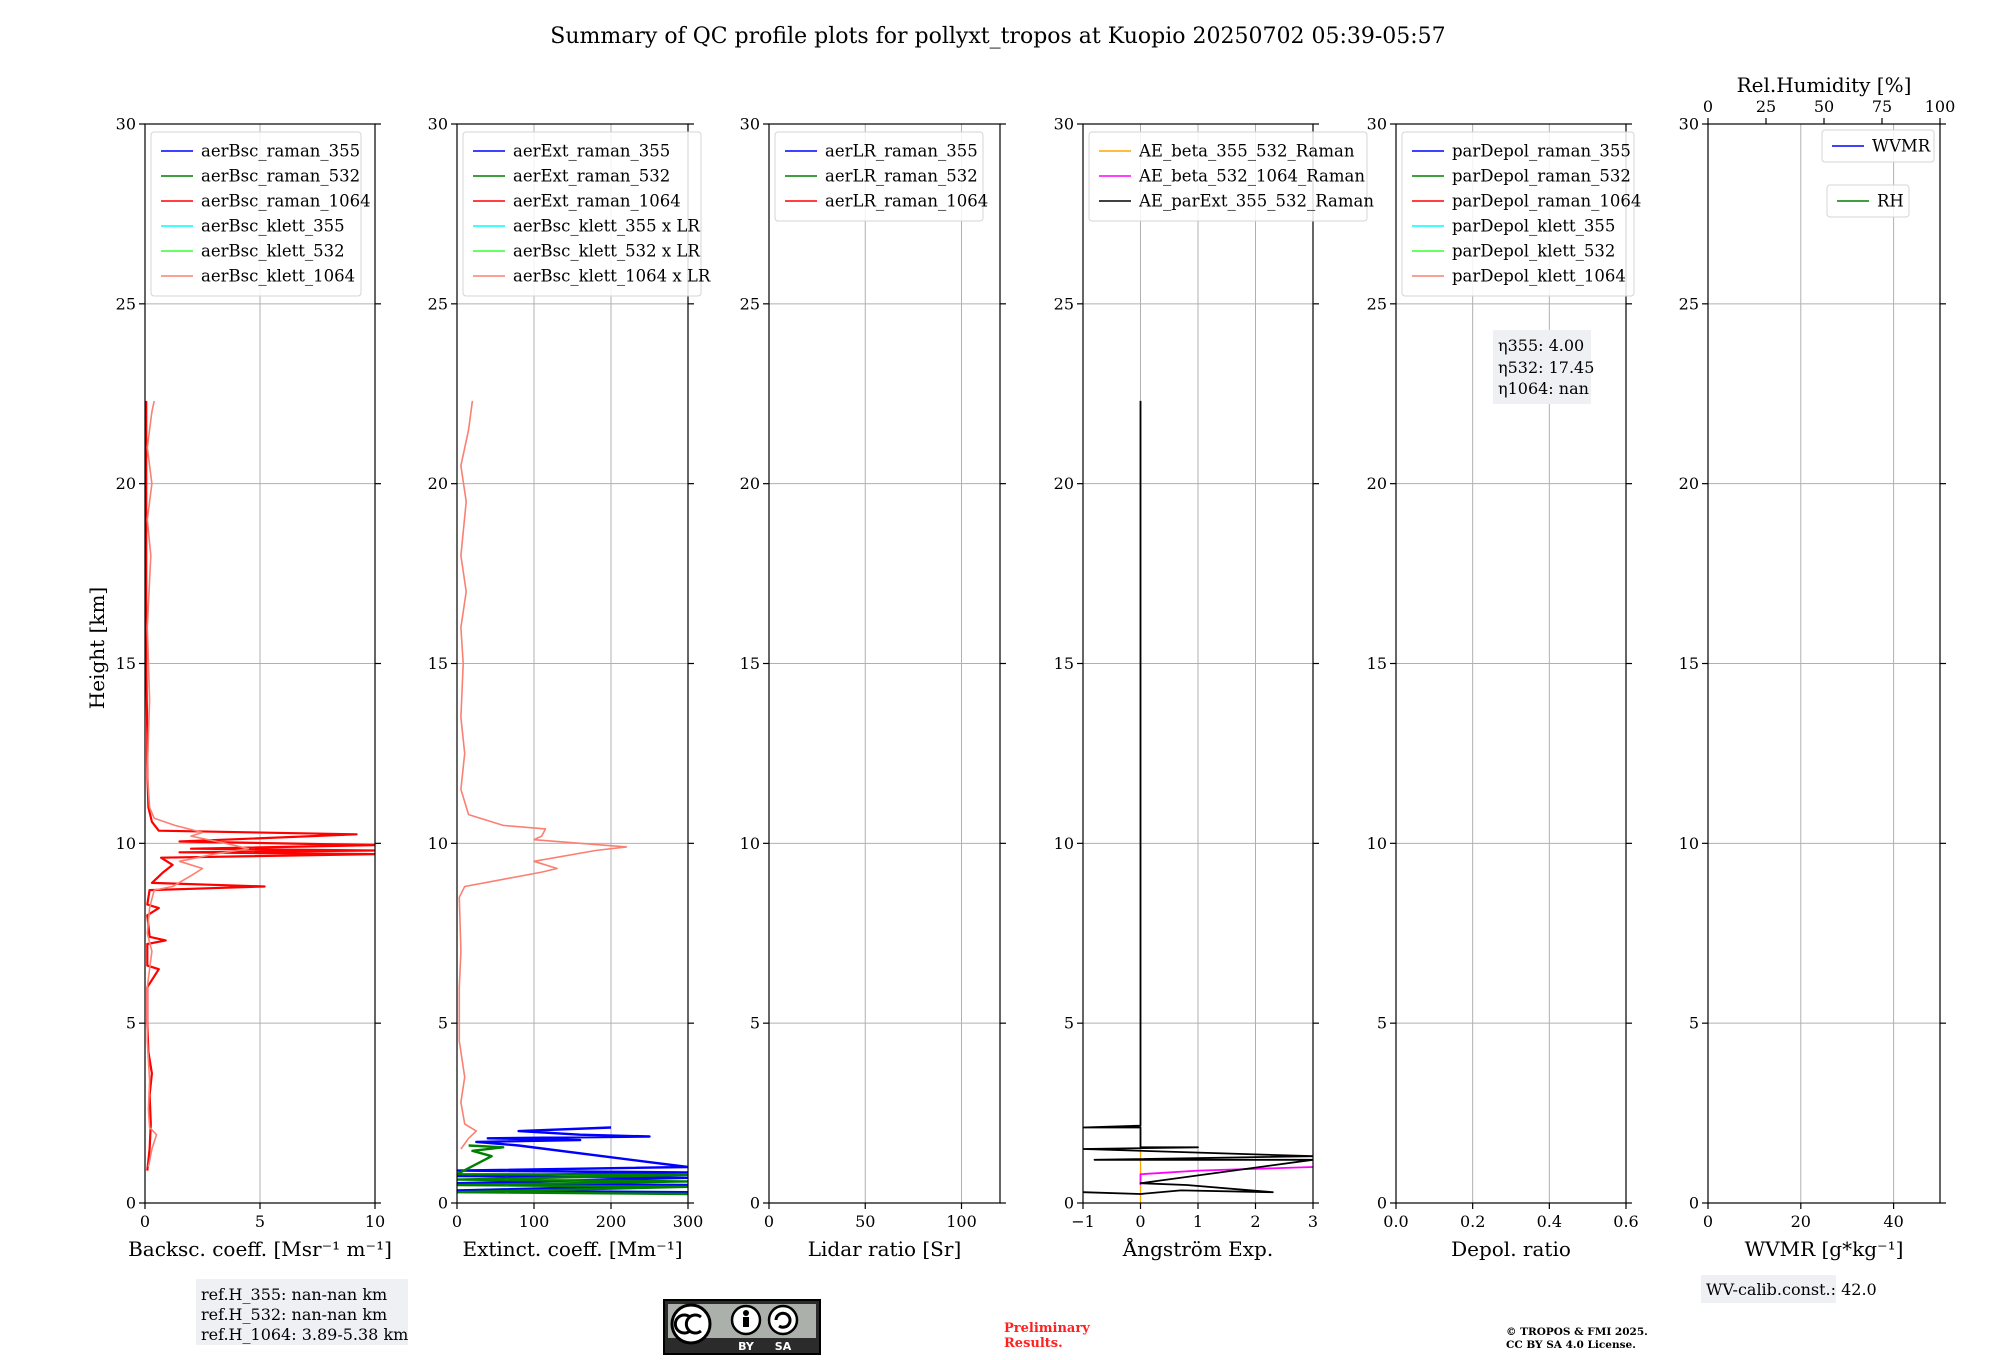 This screenshot has height=1360, width=2000. What do you see at coordinates (885, 1249) in the screenshot?
I see `x-axis-label: Lidar ratio [Sr]` at bounding box center [885, 1249].